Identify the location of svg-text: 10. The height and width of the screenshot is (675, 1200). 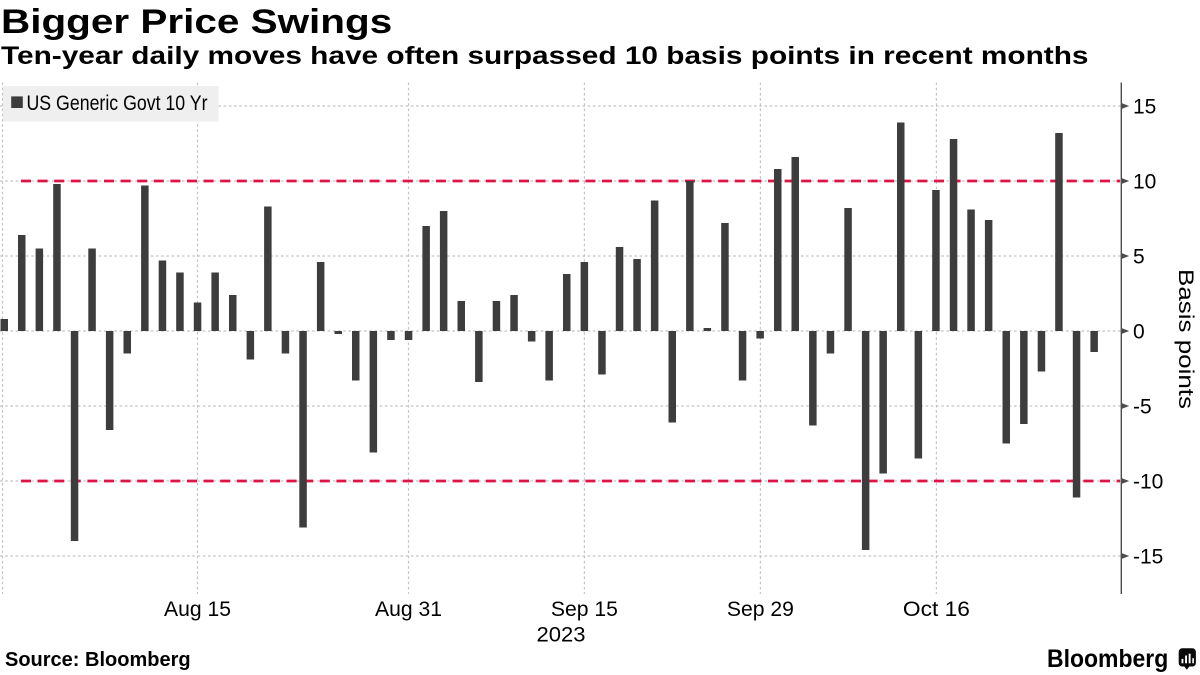
(1144, 181).